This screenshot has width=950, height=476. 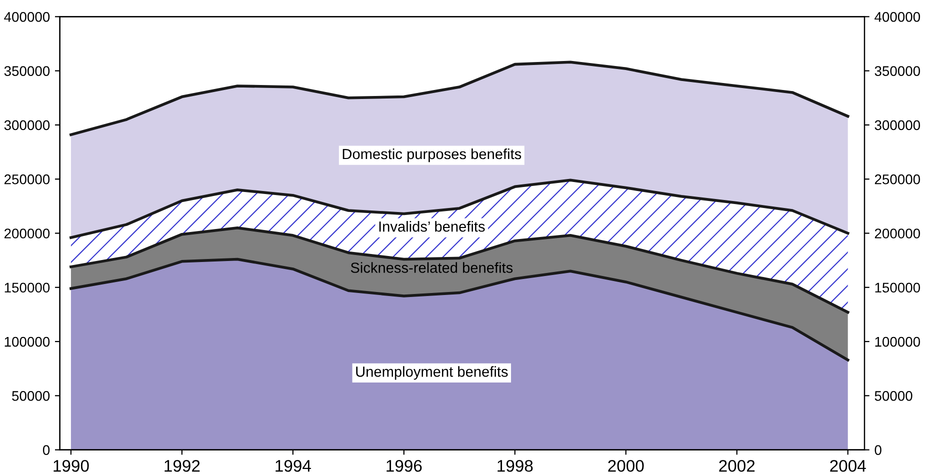 What do you see at coordinates (432, 226) in the screenshot?
I see `series-label: Invalids’ benefits` at bounding box center [432, 226].